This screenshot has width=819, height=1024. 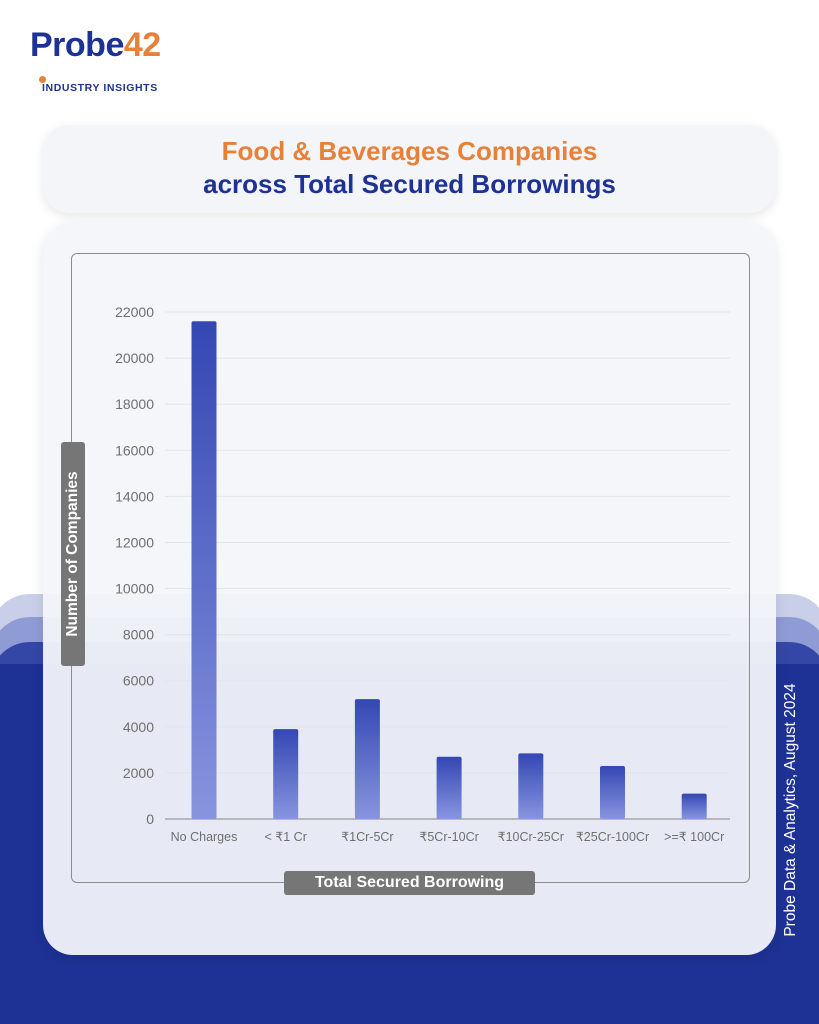 I want to click on probe42-logo: Probe42 INDUSTRY INSIGHTS, so click(x=105, y=61).